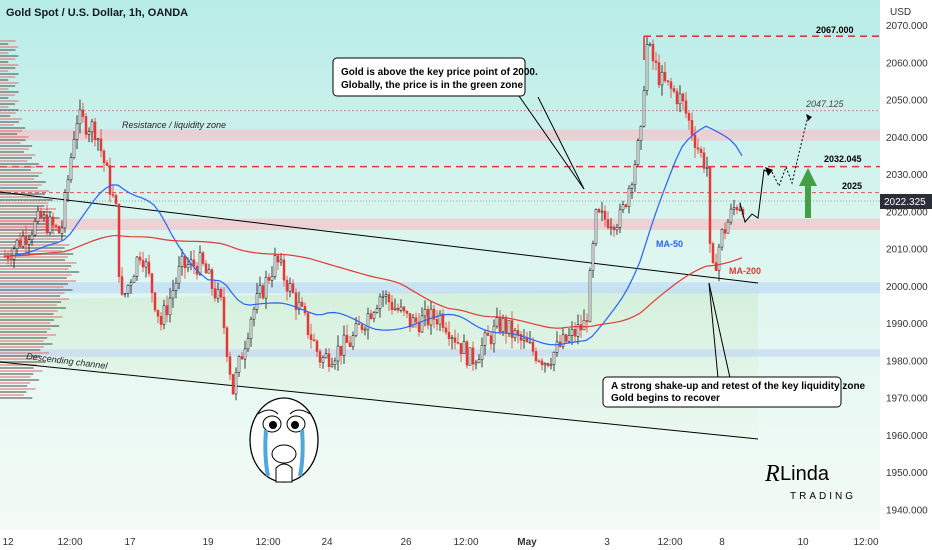 The image size is (932, 550). Describe the element at coordinates (440, 224) in the screenshot. I see `zone-band` at that location.